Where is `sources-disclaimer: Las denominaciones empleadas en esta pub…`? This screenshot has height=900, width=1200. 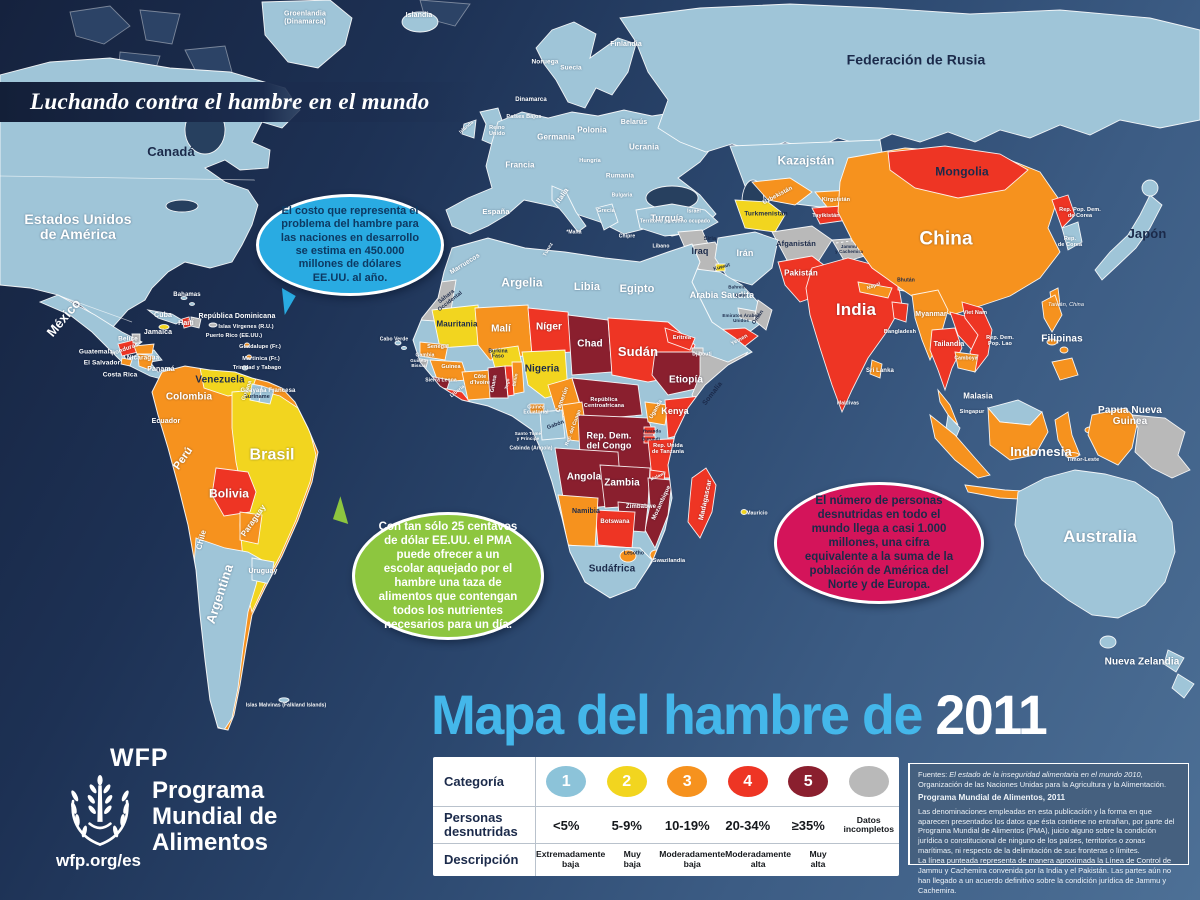 sources-disclaimer: Las denominaciones empleadas en esta pub… is located at coordinates (1046, 831).